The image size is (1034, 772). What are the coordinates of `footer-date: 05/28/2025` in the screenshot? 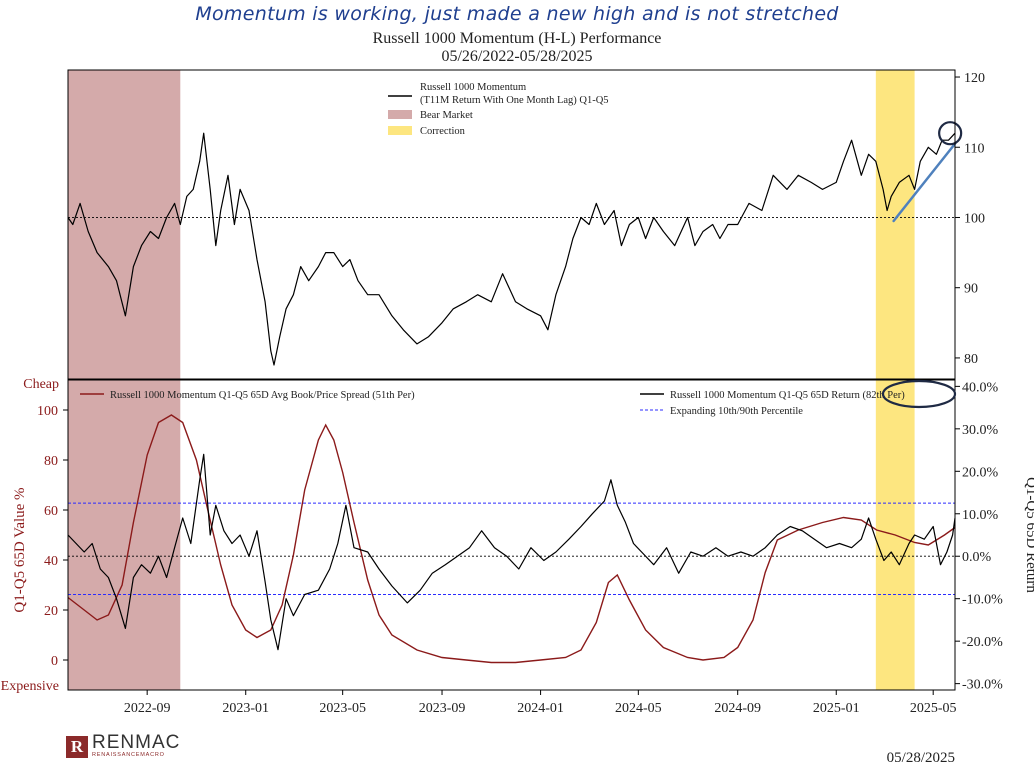 It's located at (920, 758).